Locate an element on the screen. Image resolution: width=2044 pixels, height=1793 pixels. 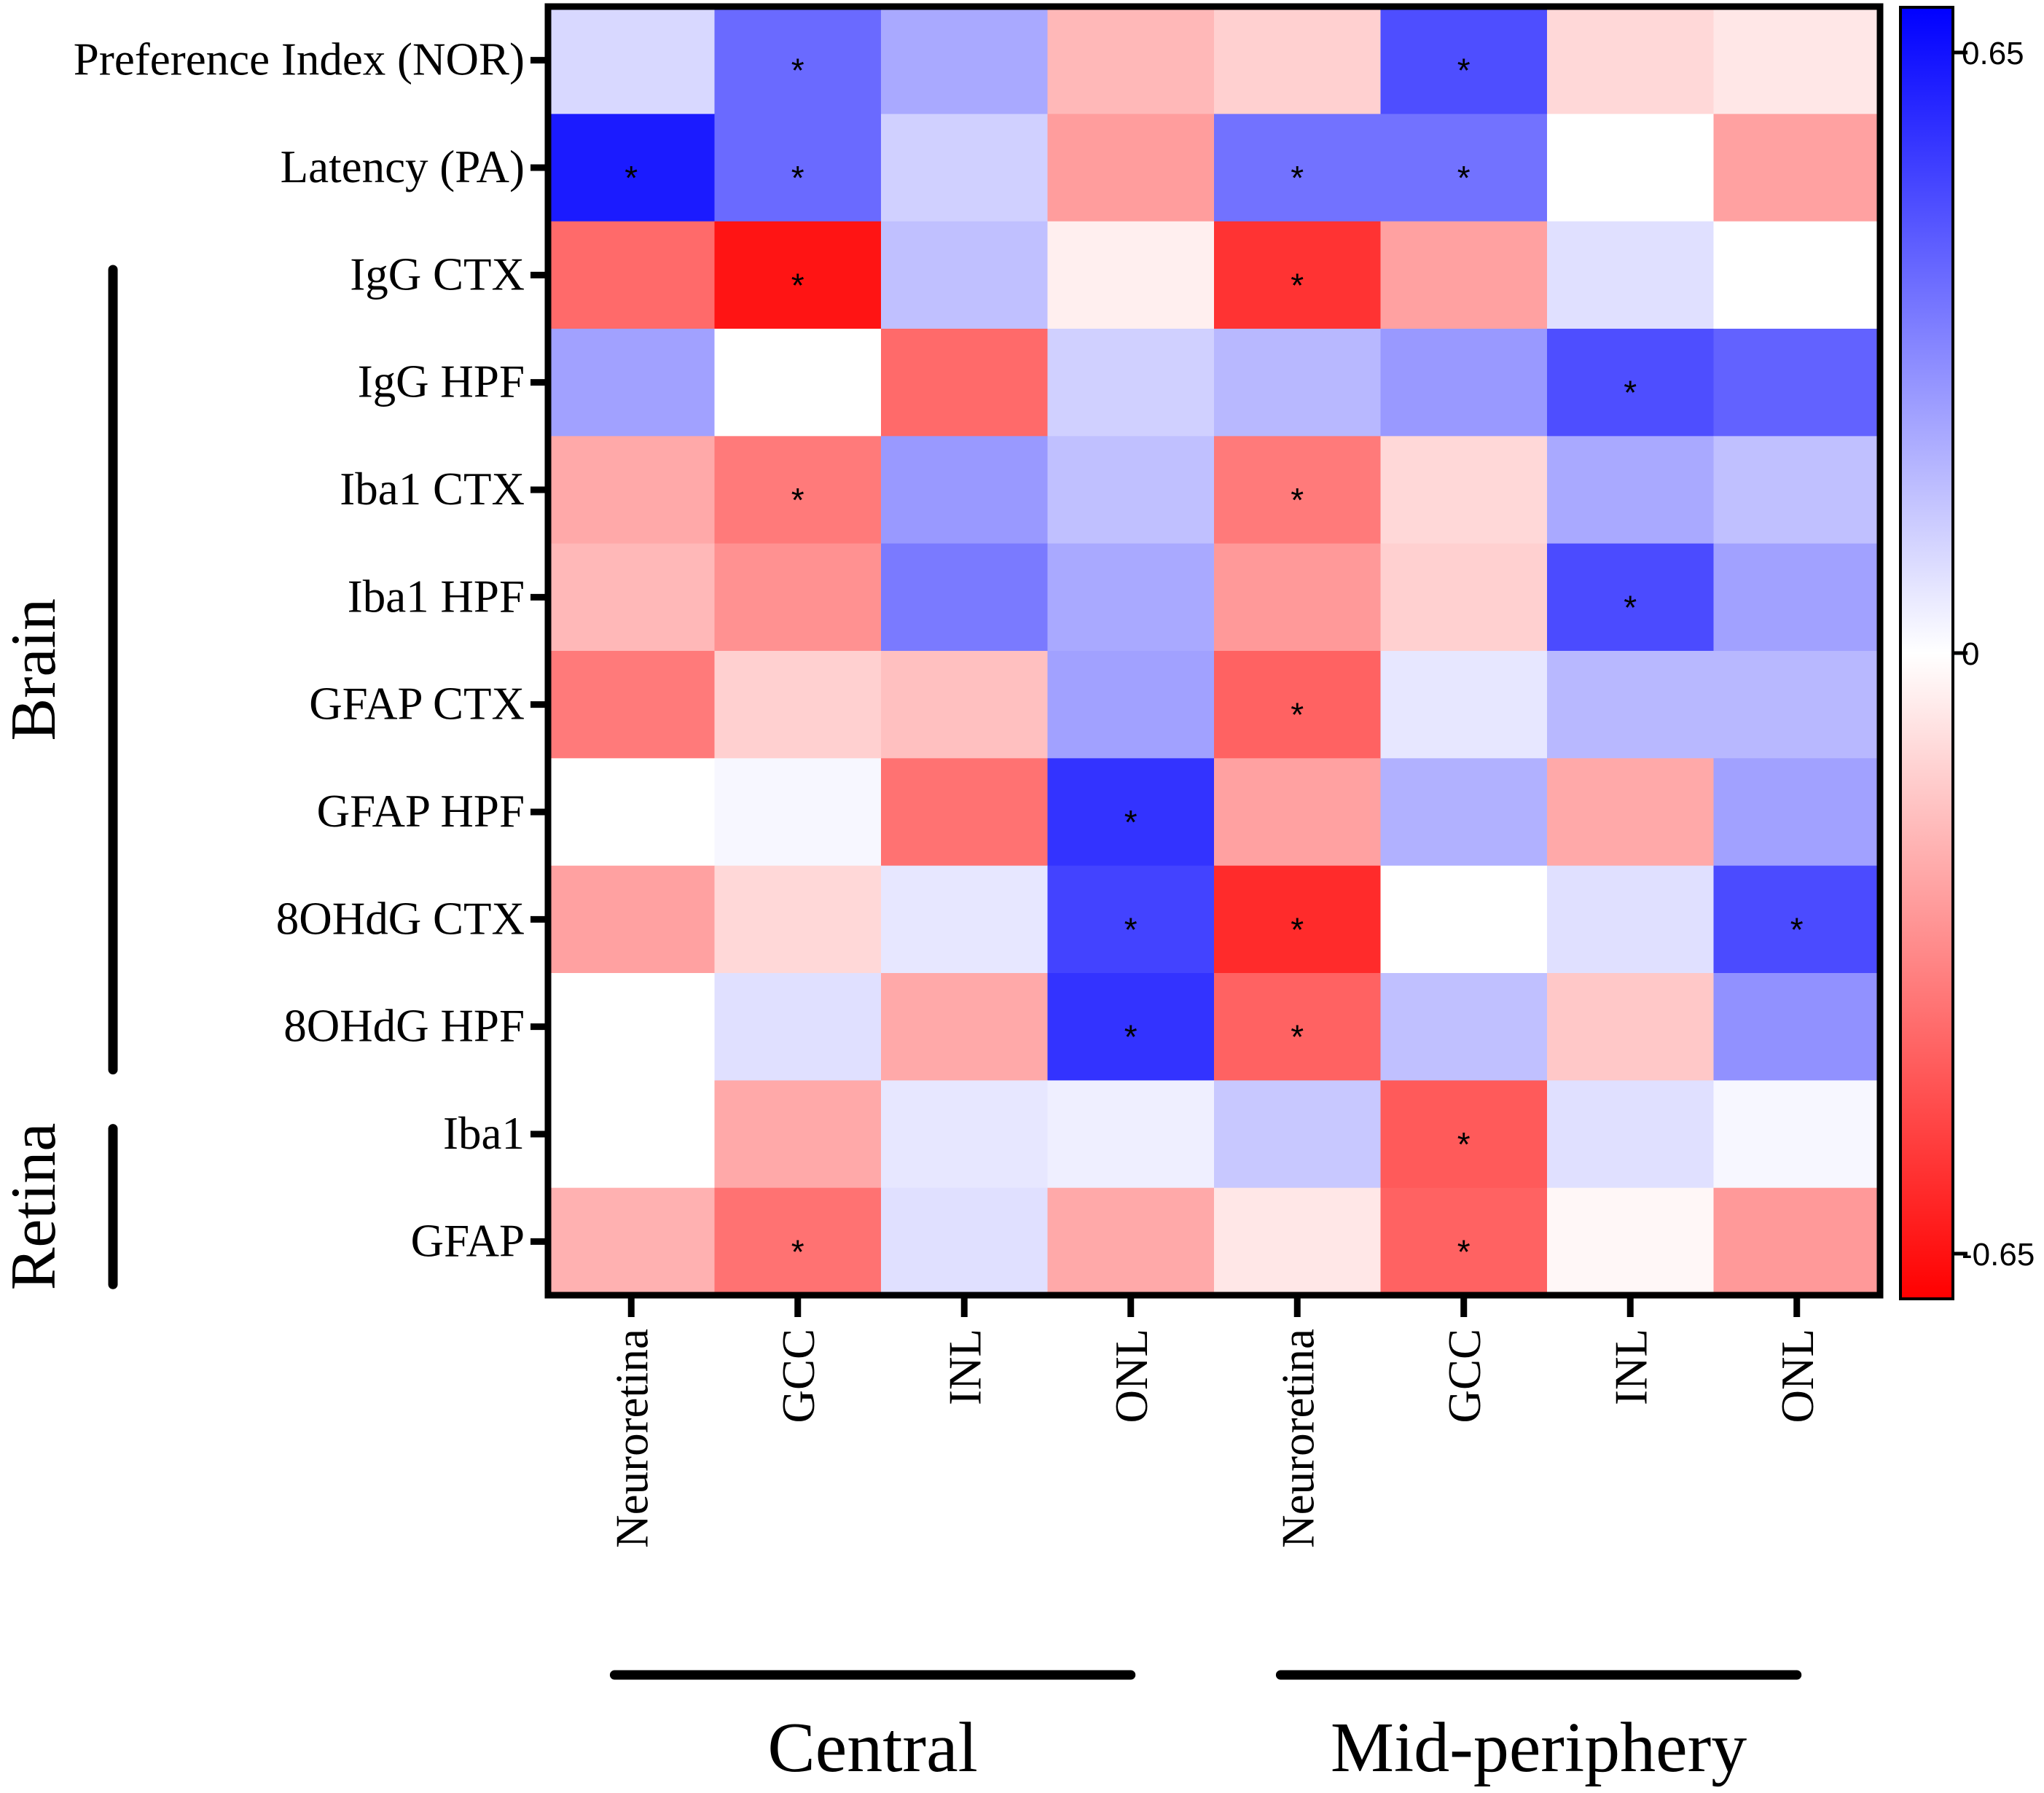
row-label: Iba1 is located at coordinates (484, 1133).